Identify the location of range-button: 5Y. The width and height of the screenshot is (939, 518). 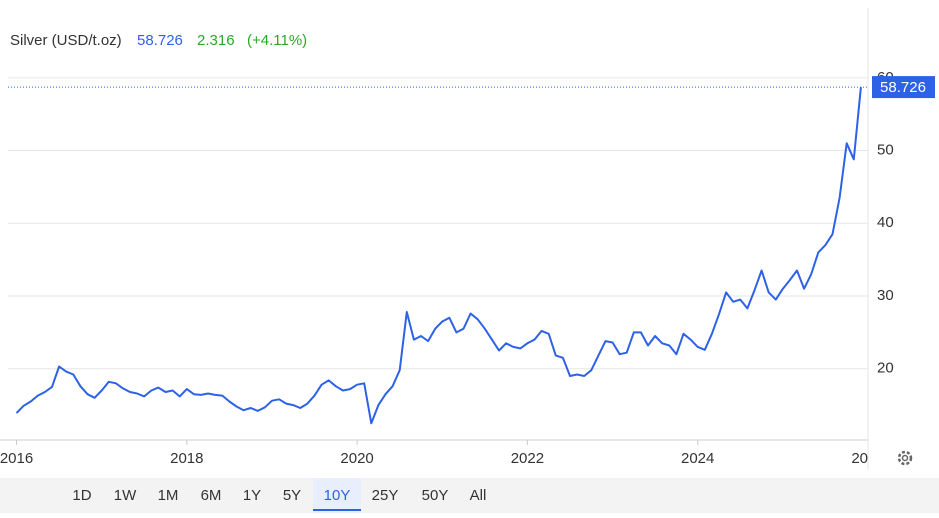
(292, 495).